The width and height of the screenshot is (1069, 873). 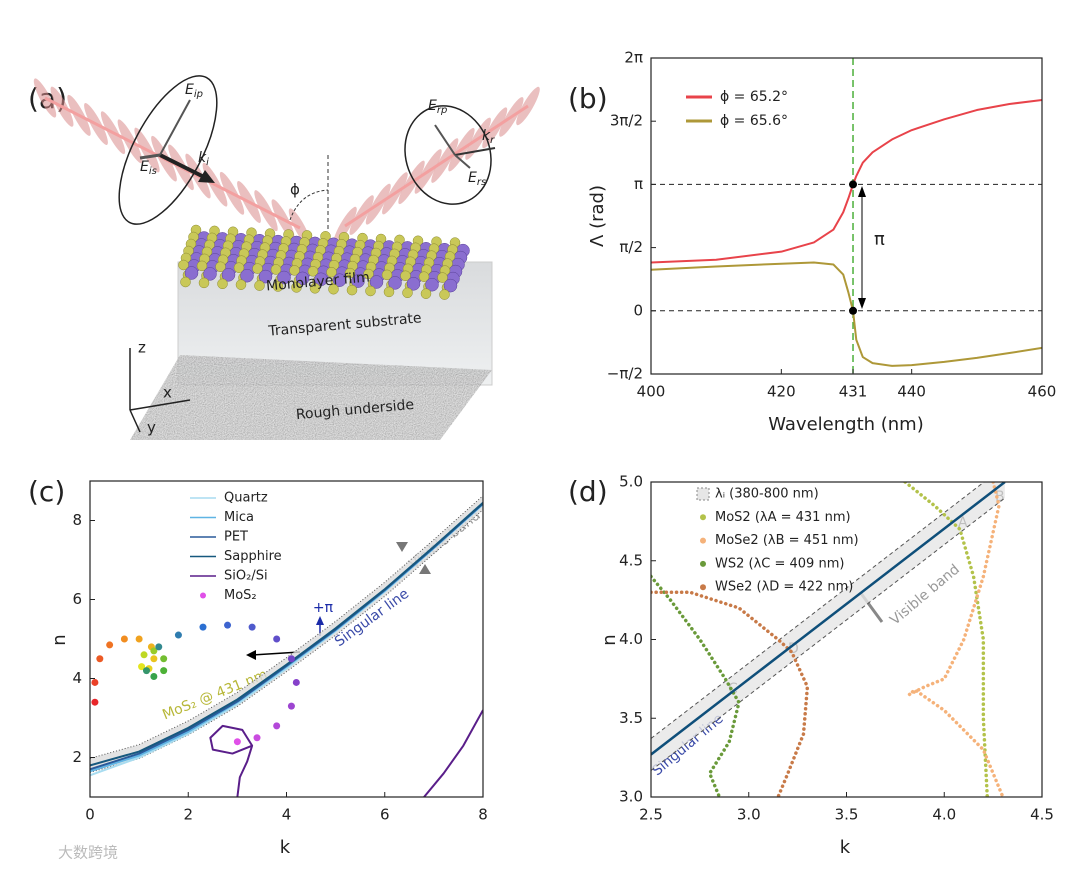 I want to click on field-label: Ers, so click(x=477, y=179).